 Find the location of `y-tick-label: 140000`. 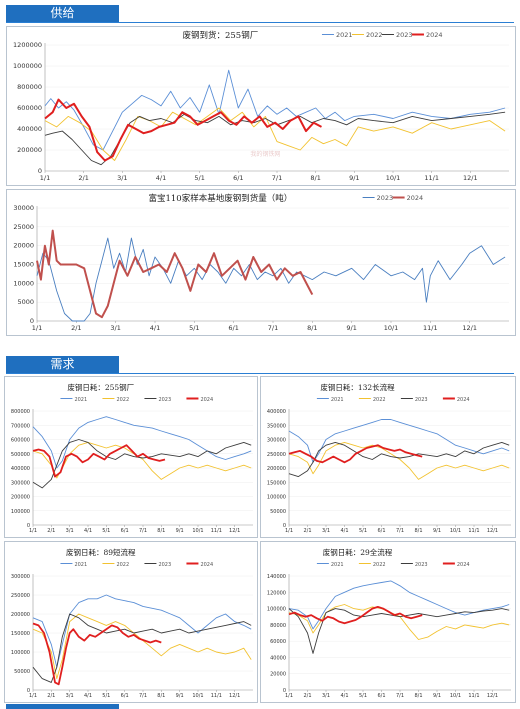

y-tick-label: 140000 is located at coordinates (276, 577).